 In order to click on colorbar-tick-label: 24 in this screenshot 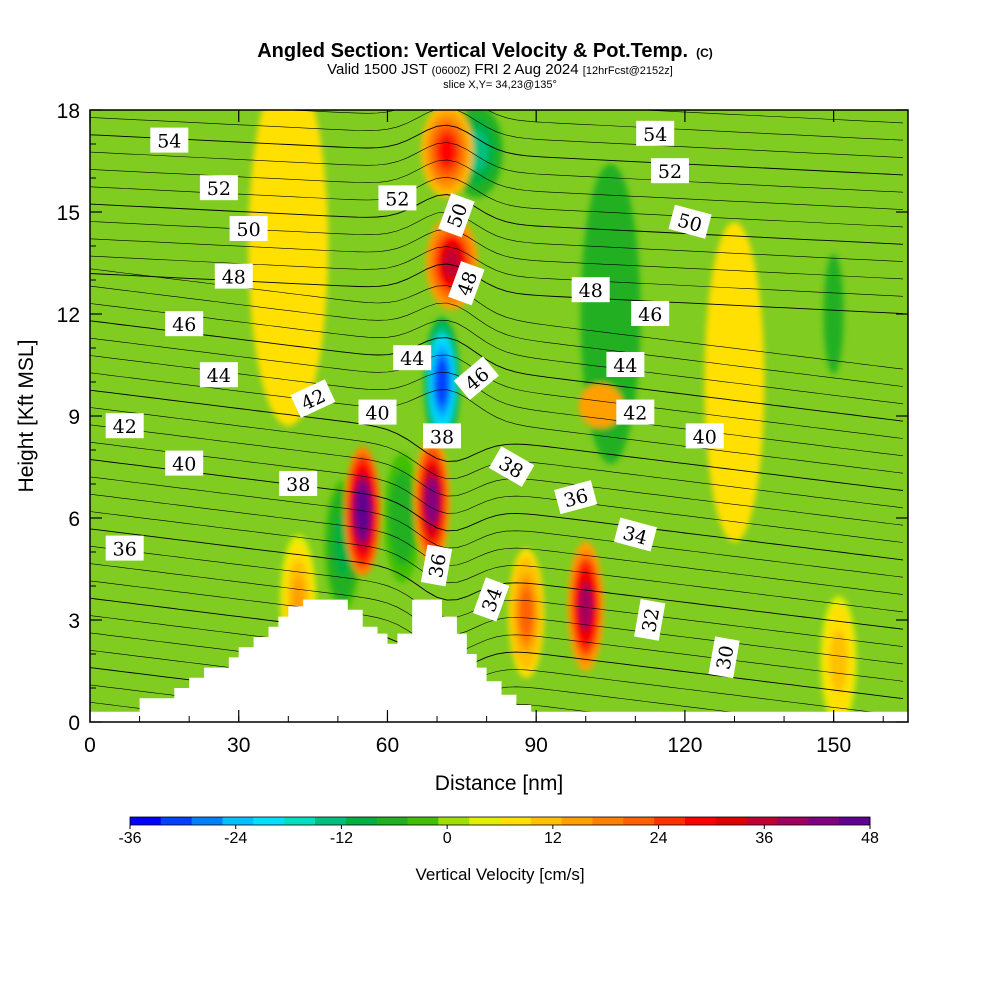, I will do `click(659, 838)`.